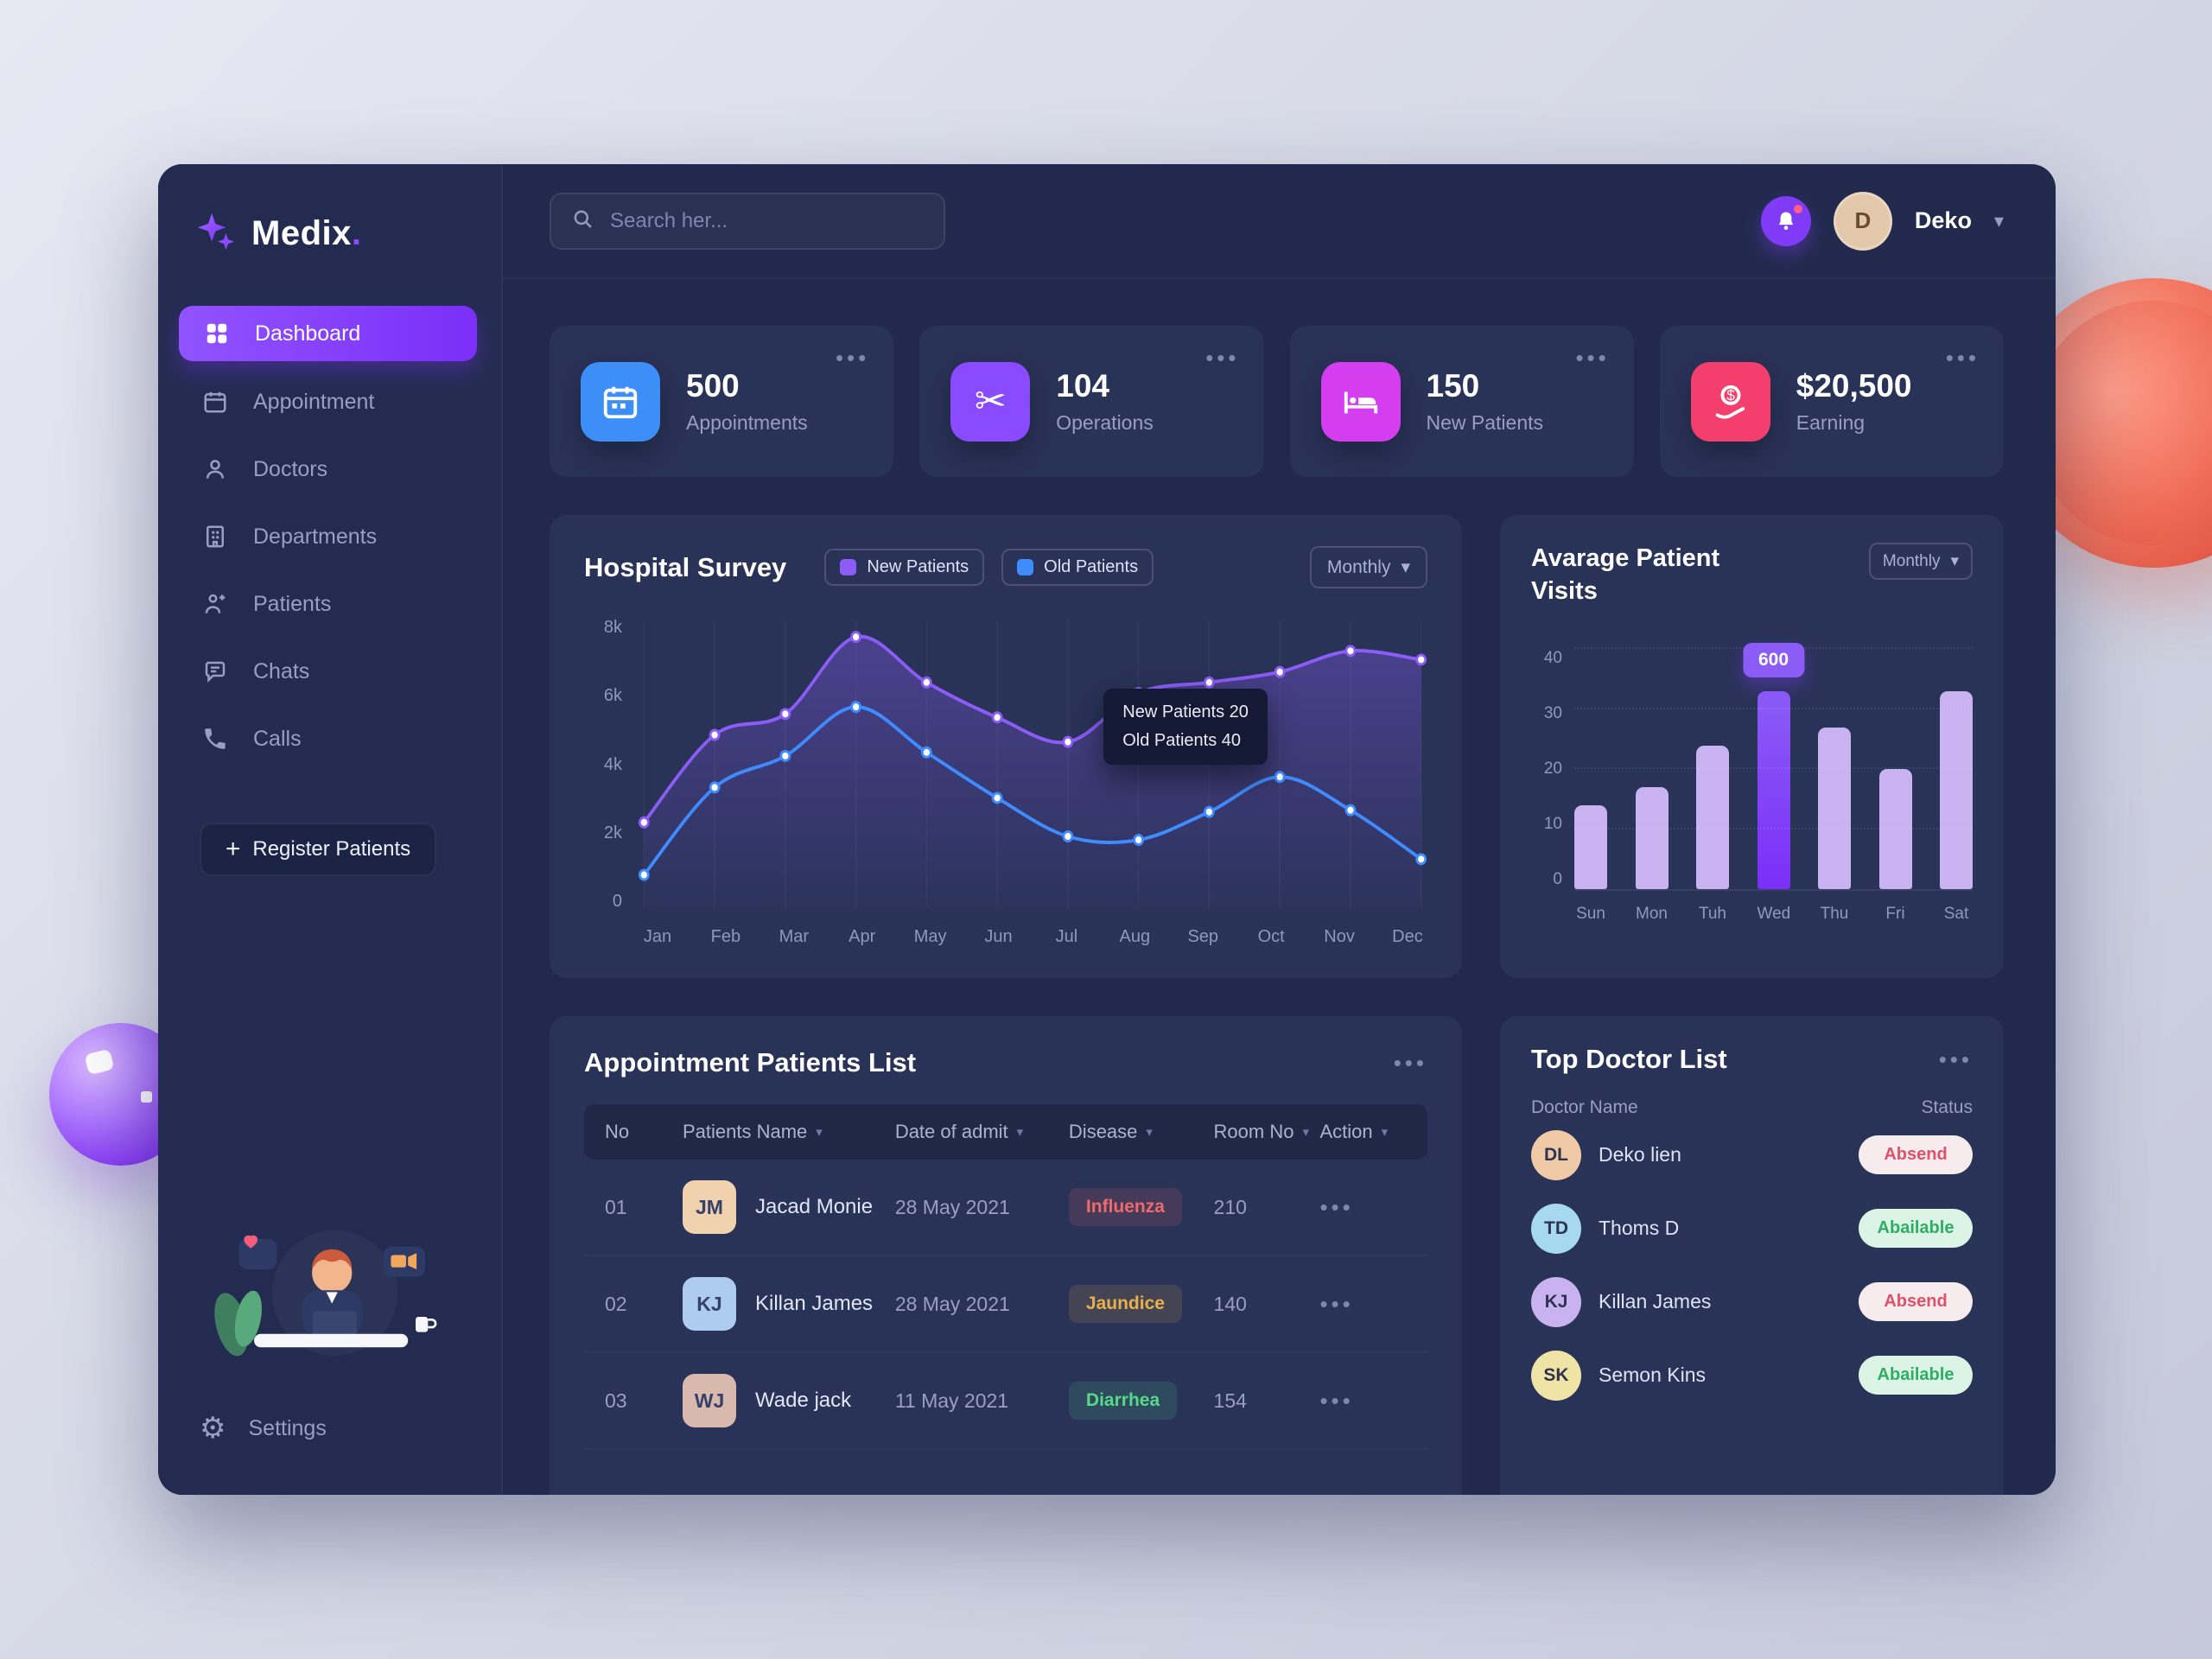 This screenshot has height=1659, width=2212. What do you see at coordinates (1110, 1131) in the screenshot?
I see `col-disease: Disease ▾` at bounding box center [1110, 1131].